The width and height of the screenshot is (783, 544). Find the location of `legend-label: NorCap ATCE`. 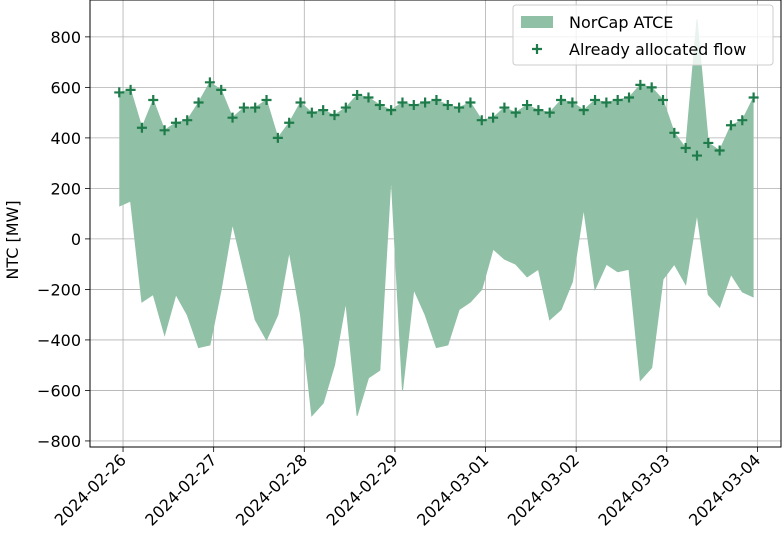

legend-label: NorCap ATCE is located at coordinates (621, 22).